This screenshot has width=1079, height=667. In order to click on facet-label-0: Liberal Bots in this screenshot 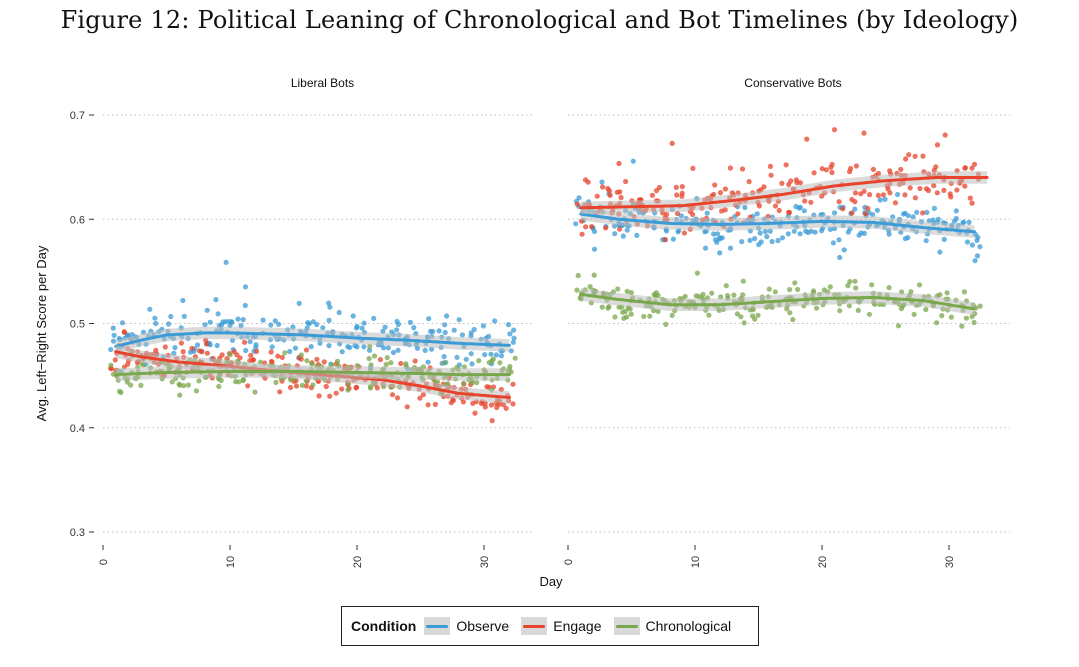, I will do `click(322, 83)`.